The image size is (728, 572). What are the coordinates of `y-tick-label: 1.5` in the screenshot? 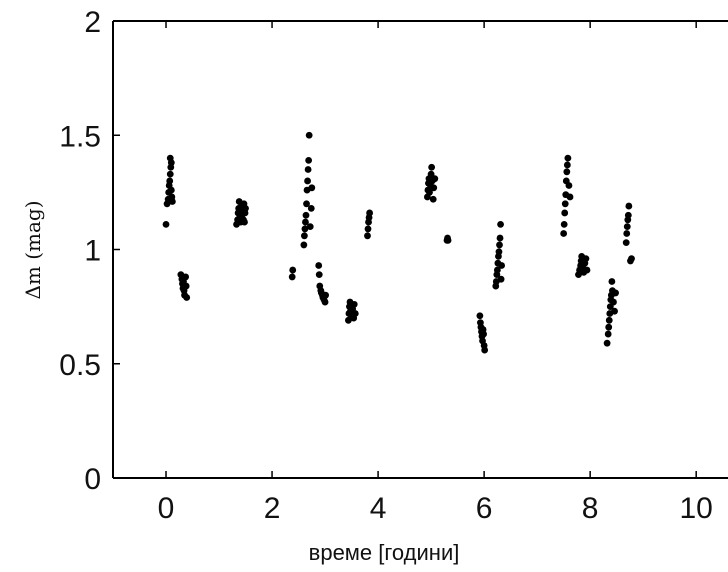 It's located at (80, 136).